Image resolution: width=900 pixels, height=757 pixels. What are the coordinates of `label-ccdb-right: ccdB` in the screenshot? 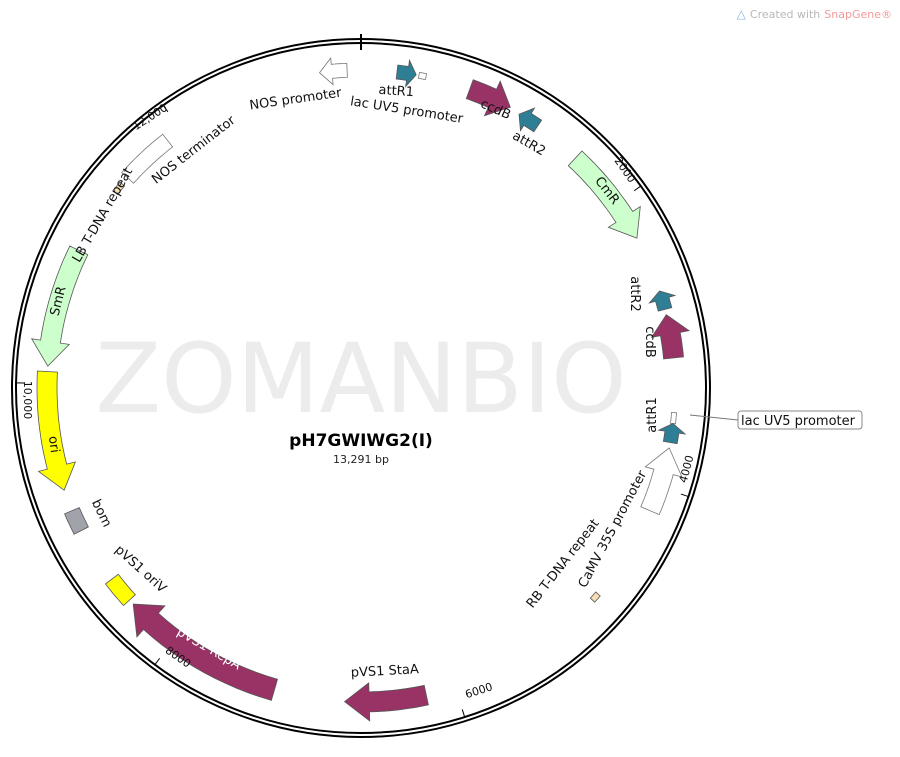 It's located at (649, 341).